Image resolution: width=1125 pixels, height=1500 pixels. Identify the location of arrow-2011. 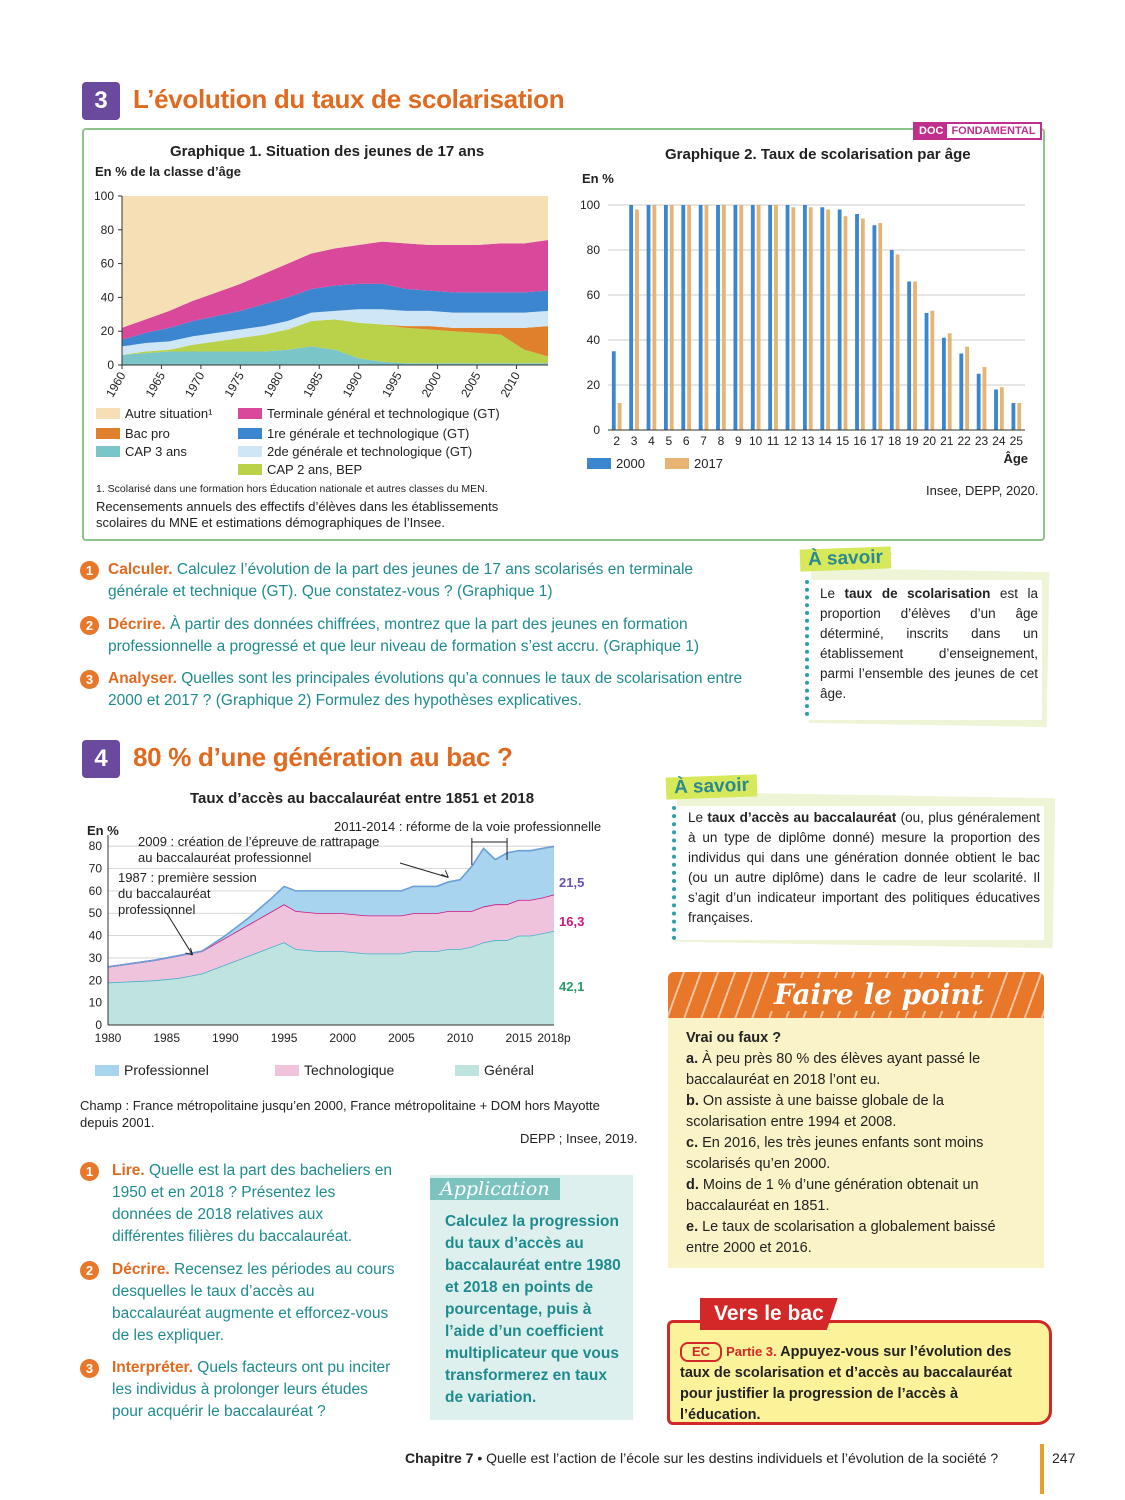
(489, 853).